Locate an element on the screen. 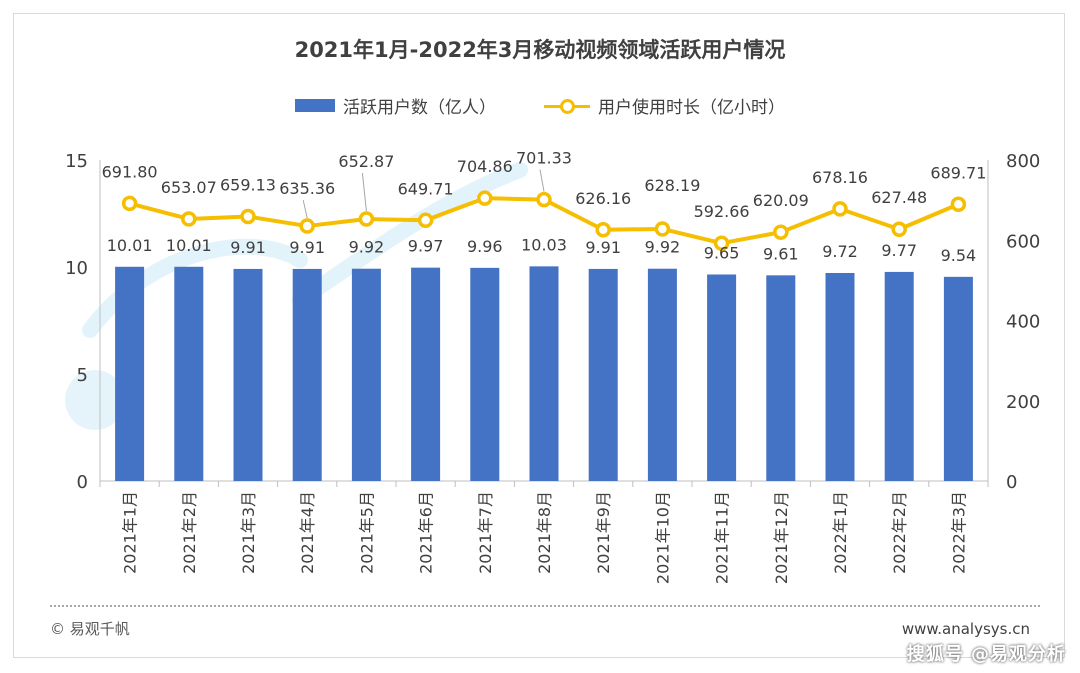 This screenshot has height=673, width=1080. bar-value-label: 9.65 is located at coordinates (722, 252).